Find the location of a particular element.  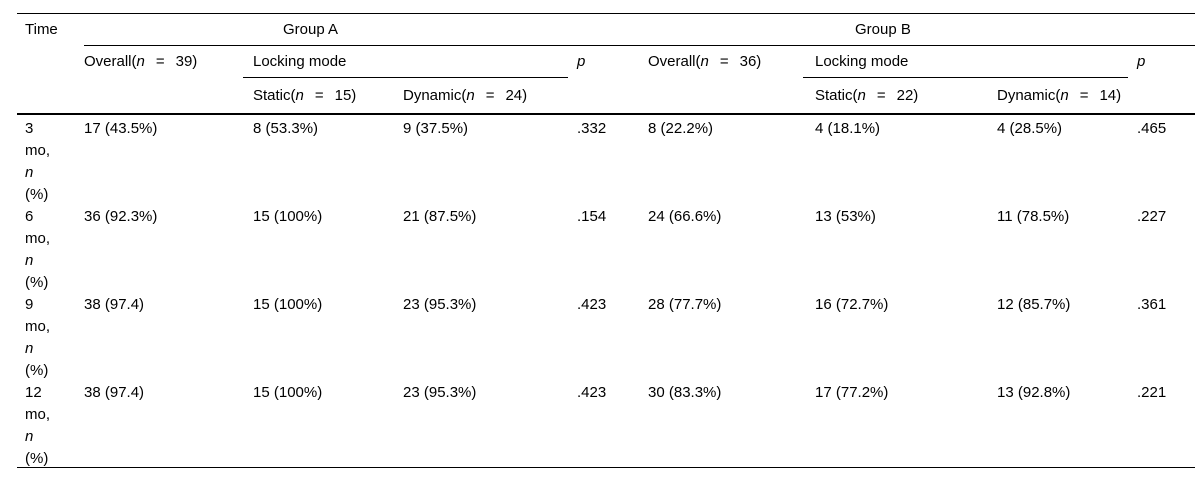

cell-6mo-a-static: 15 (100%) is located at coordinates (288, 216).